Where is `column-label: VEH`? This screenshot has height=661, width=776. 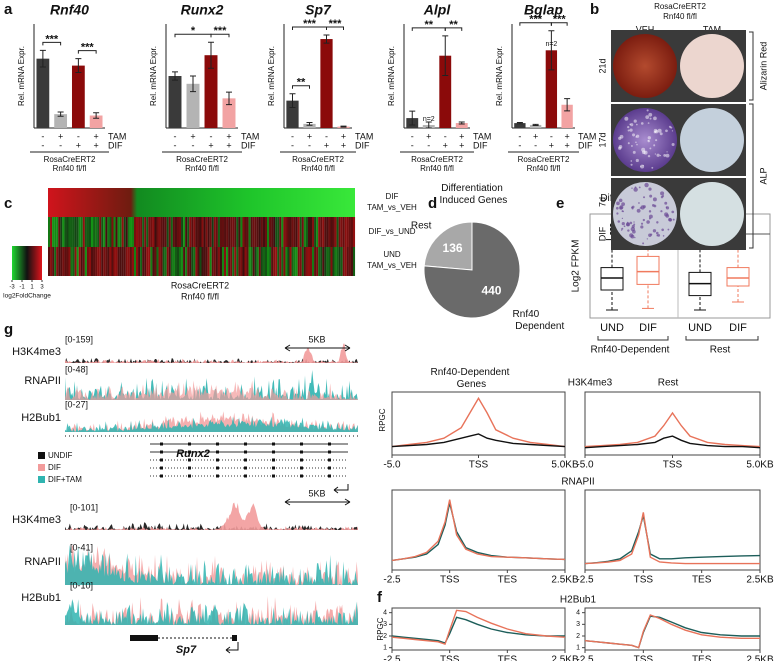 column-label: VEH is located at coordinates (645, 29).